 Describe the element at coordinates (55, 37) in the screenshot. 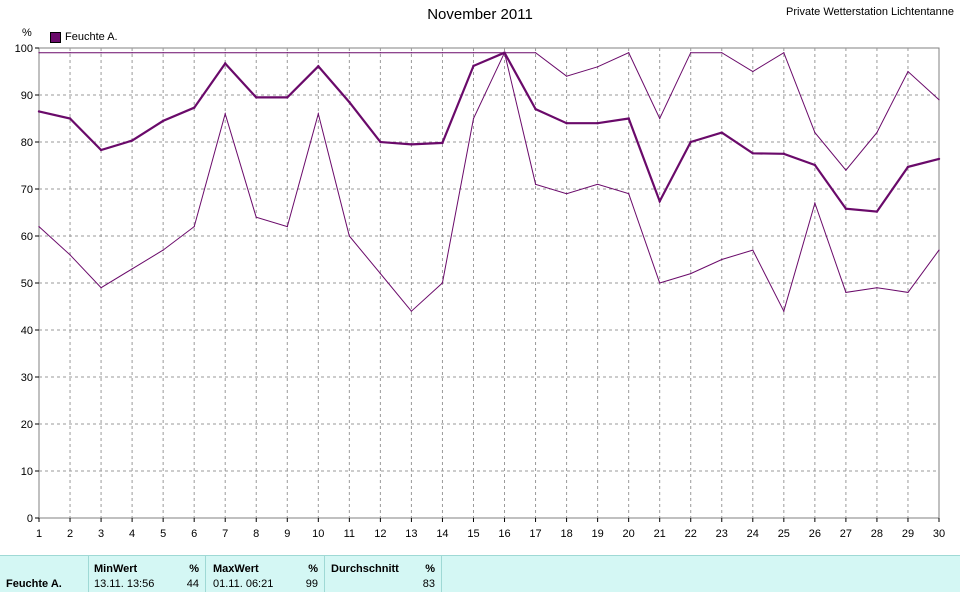

I see `legend-swatch` at that location.